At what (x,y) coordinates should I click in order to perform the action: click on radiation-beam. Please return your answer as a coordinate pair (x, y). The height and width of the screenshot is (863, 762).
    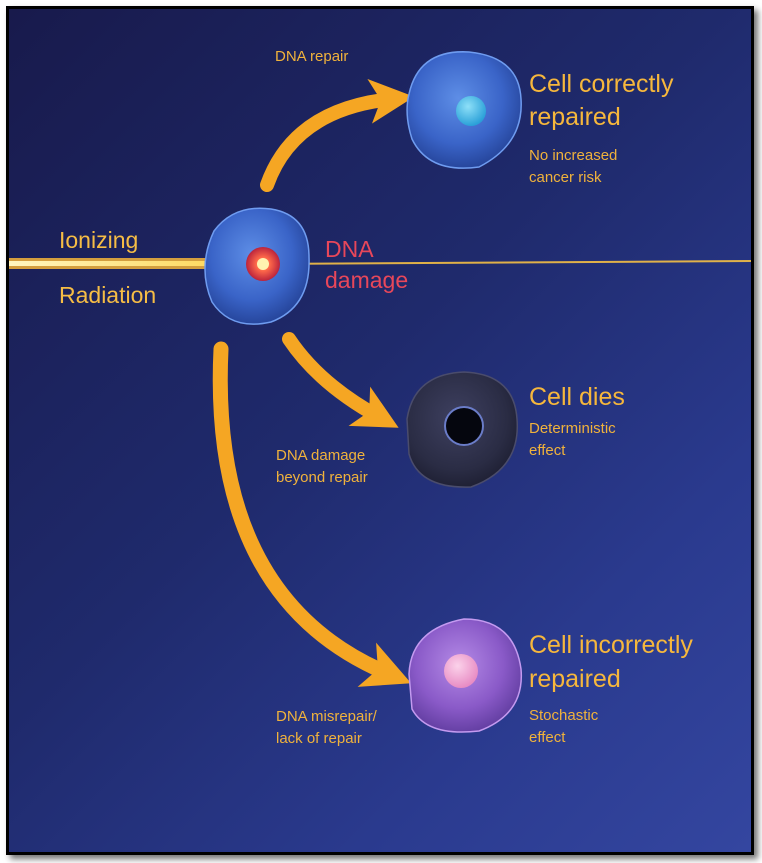
    Looking at the image, I should click on (134, 263).